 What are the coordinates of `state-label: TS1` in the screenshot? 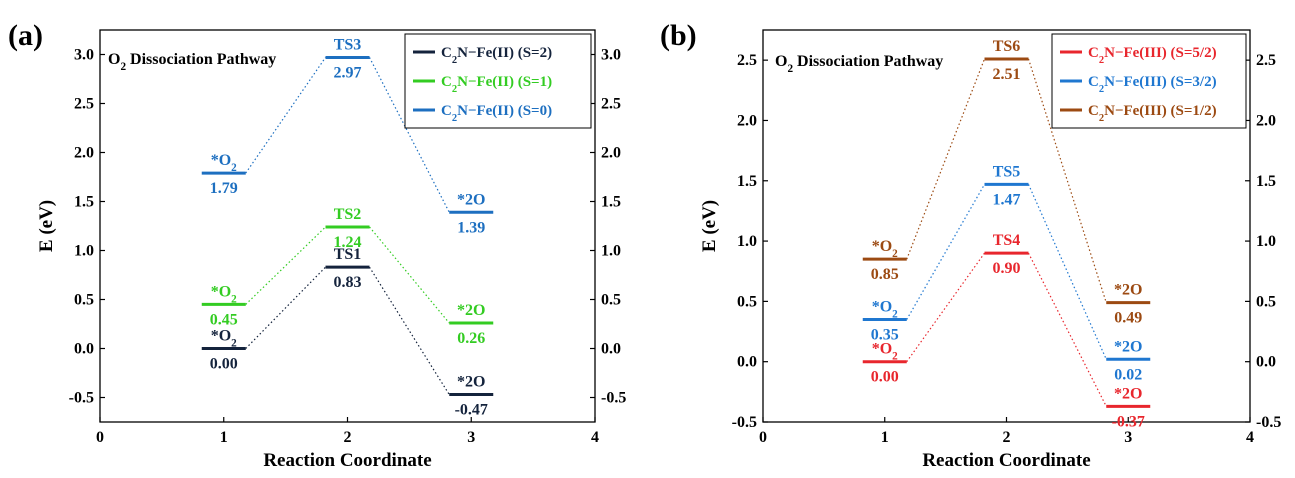 It's located at (348, 254).